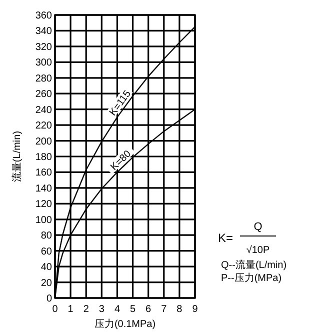 The image size is (323, 332). Describe the element at coordinates (251, 278) in the screenshot. I see `text: P--压力(MPa)` at that location.